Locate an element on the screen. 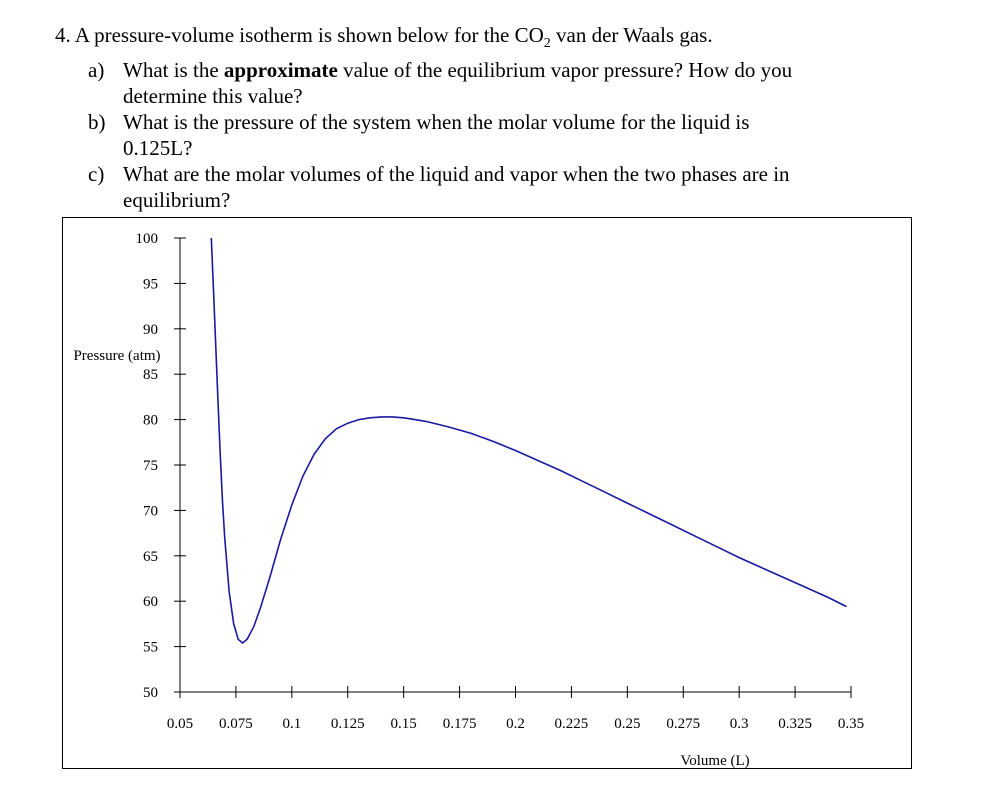  x-tick-label: 0.075 is located at coordinates (236, 724).